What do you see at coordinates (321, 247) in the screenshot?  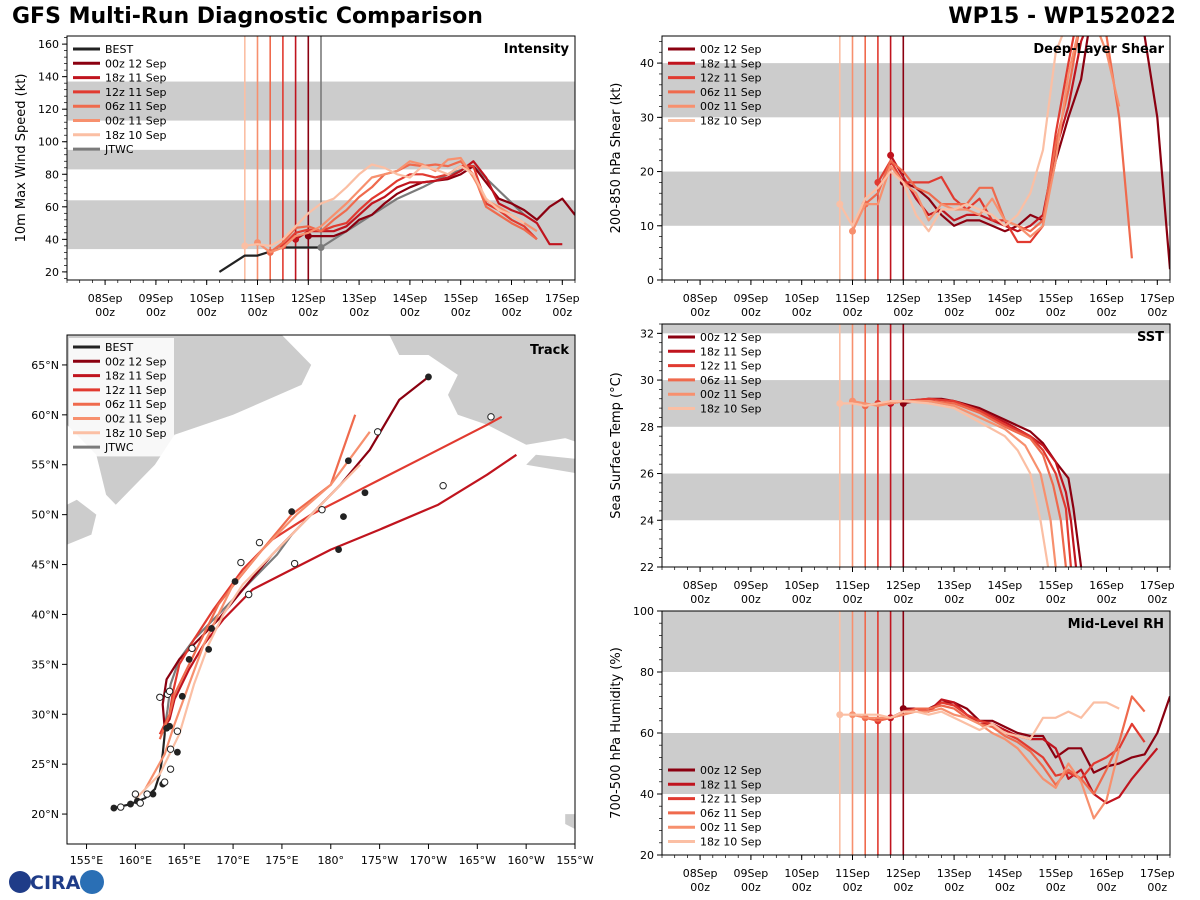 I see `intensity-jtwc-start-point` at bounding box center [321, 247].